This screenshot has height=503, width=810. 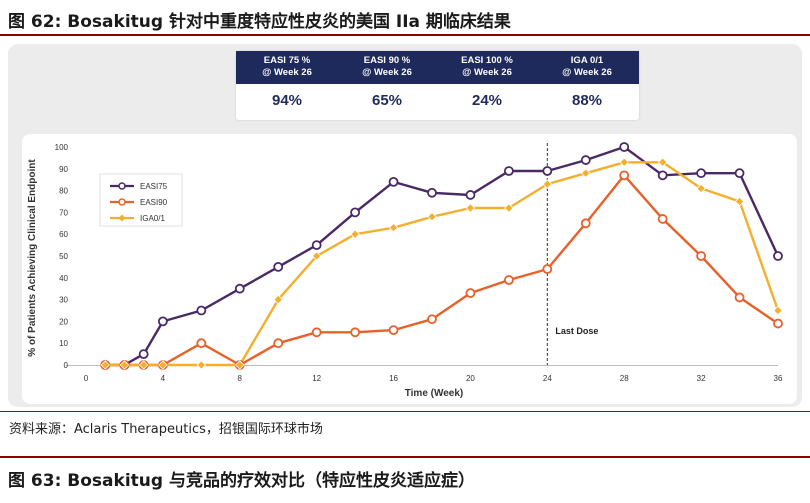 I want to click on stat-iga01: IGA 0/1 @ Week 26 88%, so click(x=587, y=85).